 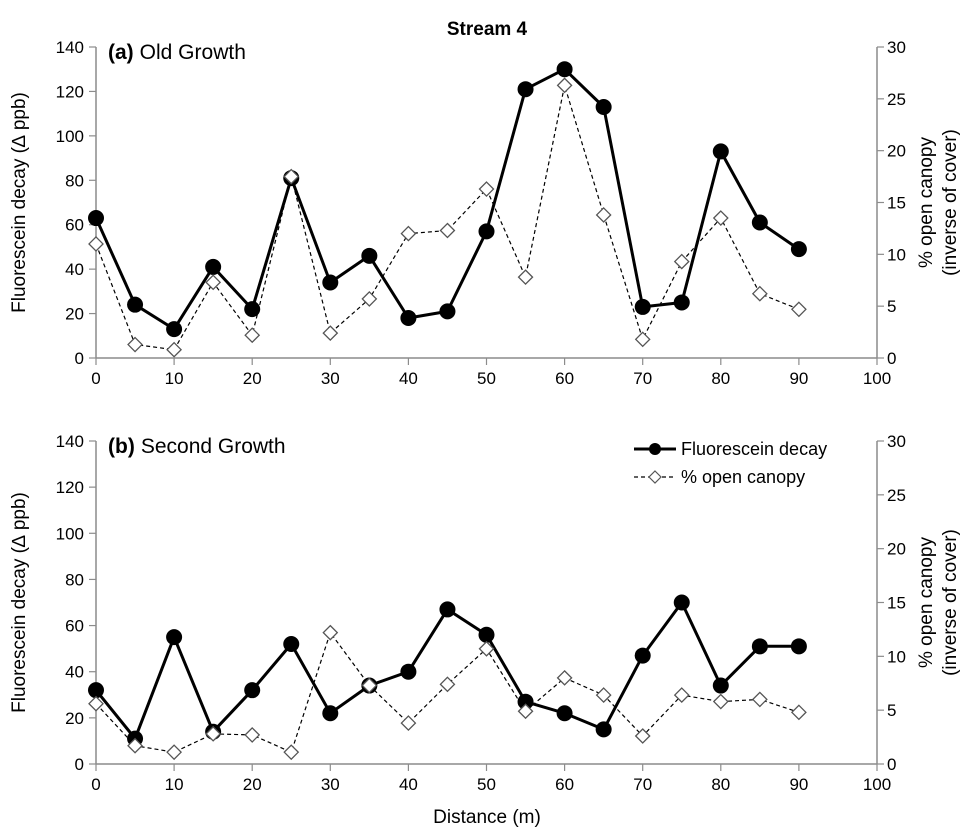 I want to click on right-y-tick-label: 15, so click(x=896, y=603).